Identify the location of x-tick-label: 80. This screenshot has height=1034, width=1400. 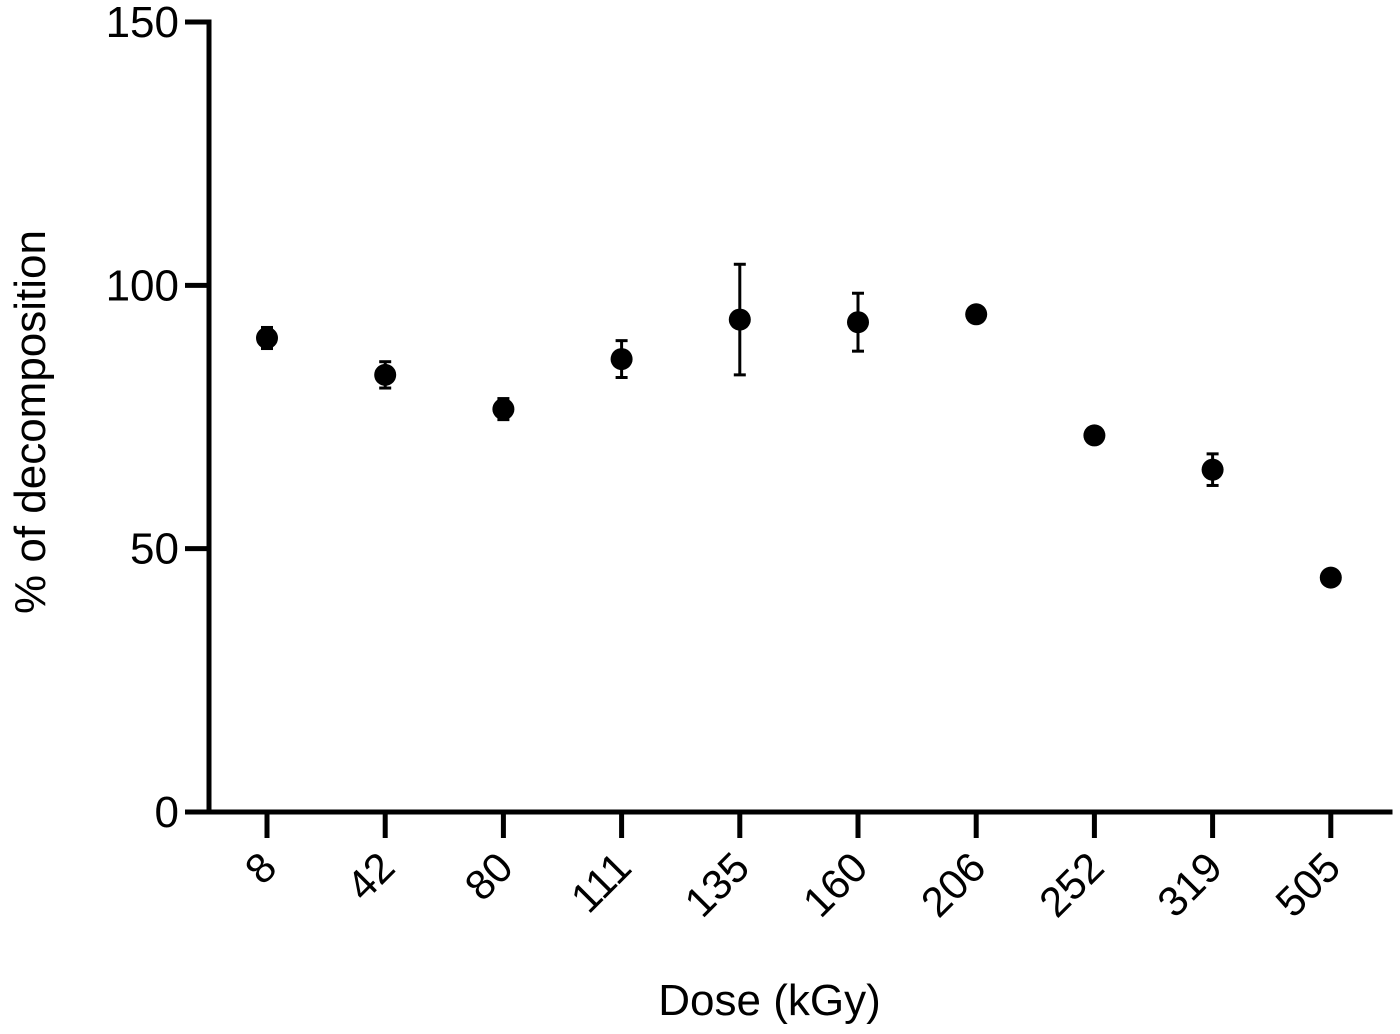
(488, 876).